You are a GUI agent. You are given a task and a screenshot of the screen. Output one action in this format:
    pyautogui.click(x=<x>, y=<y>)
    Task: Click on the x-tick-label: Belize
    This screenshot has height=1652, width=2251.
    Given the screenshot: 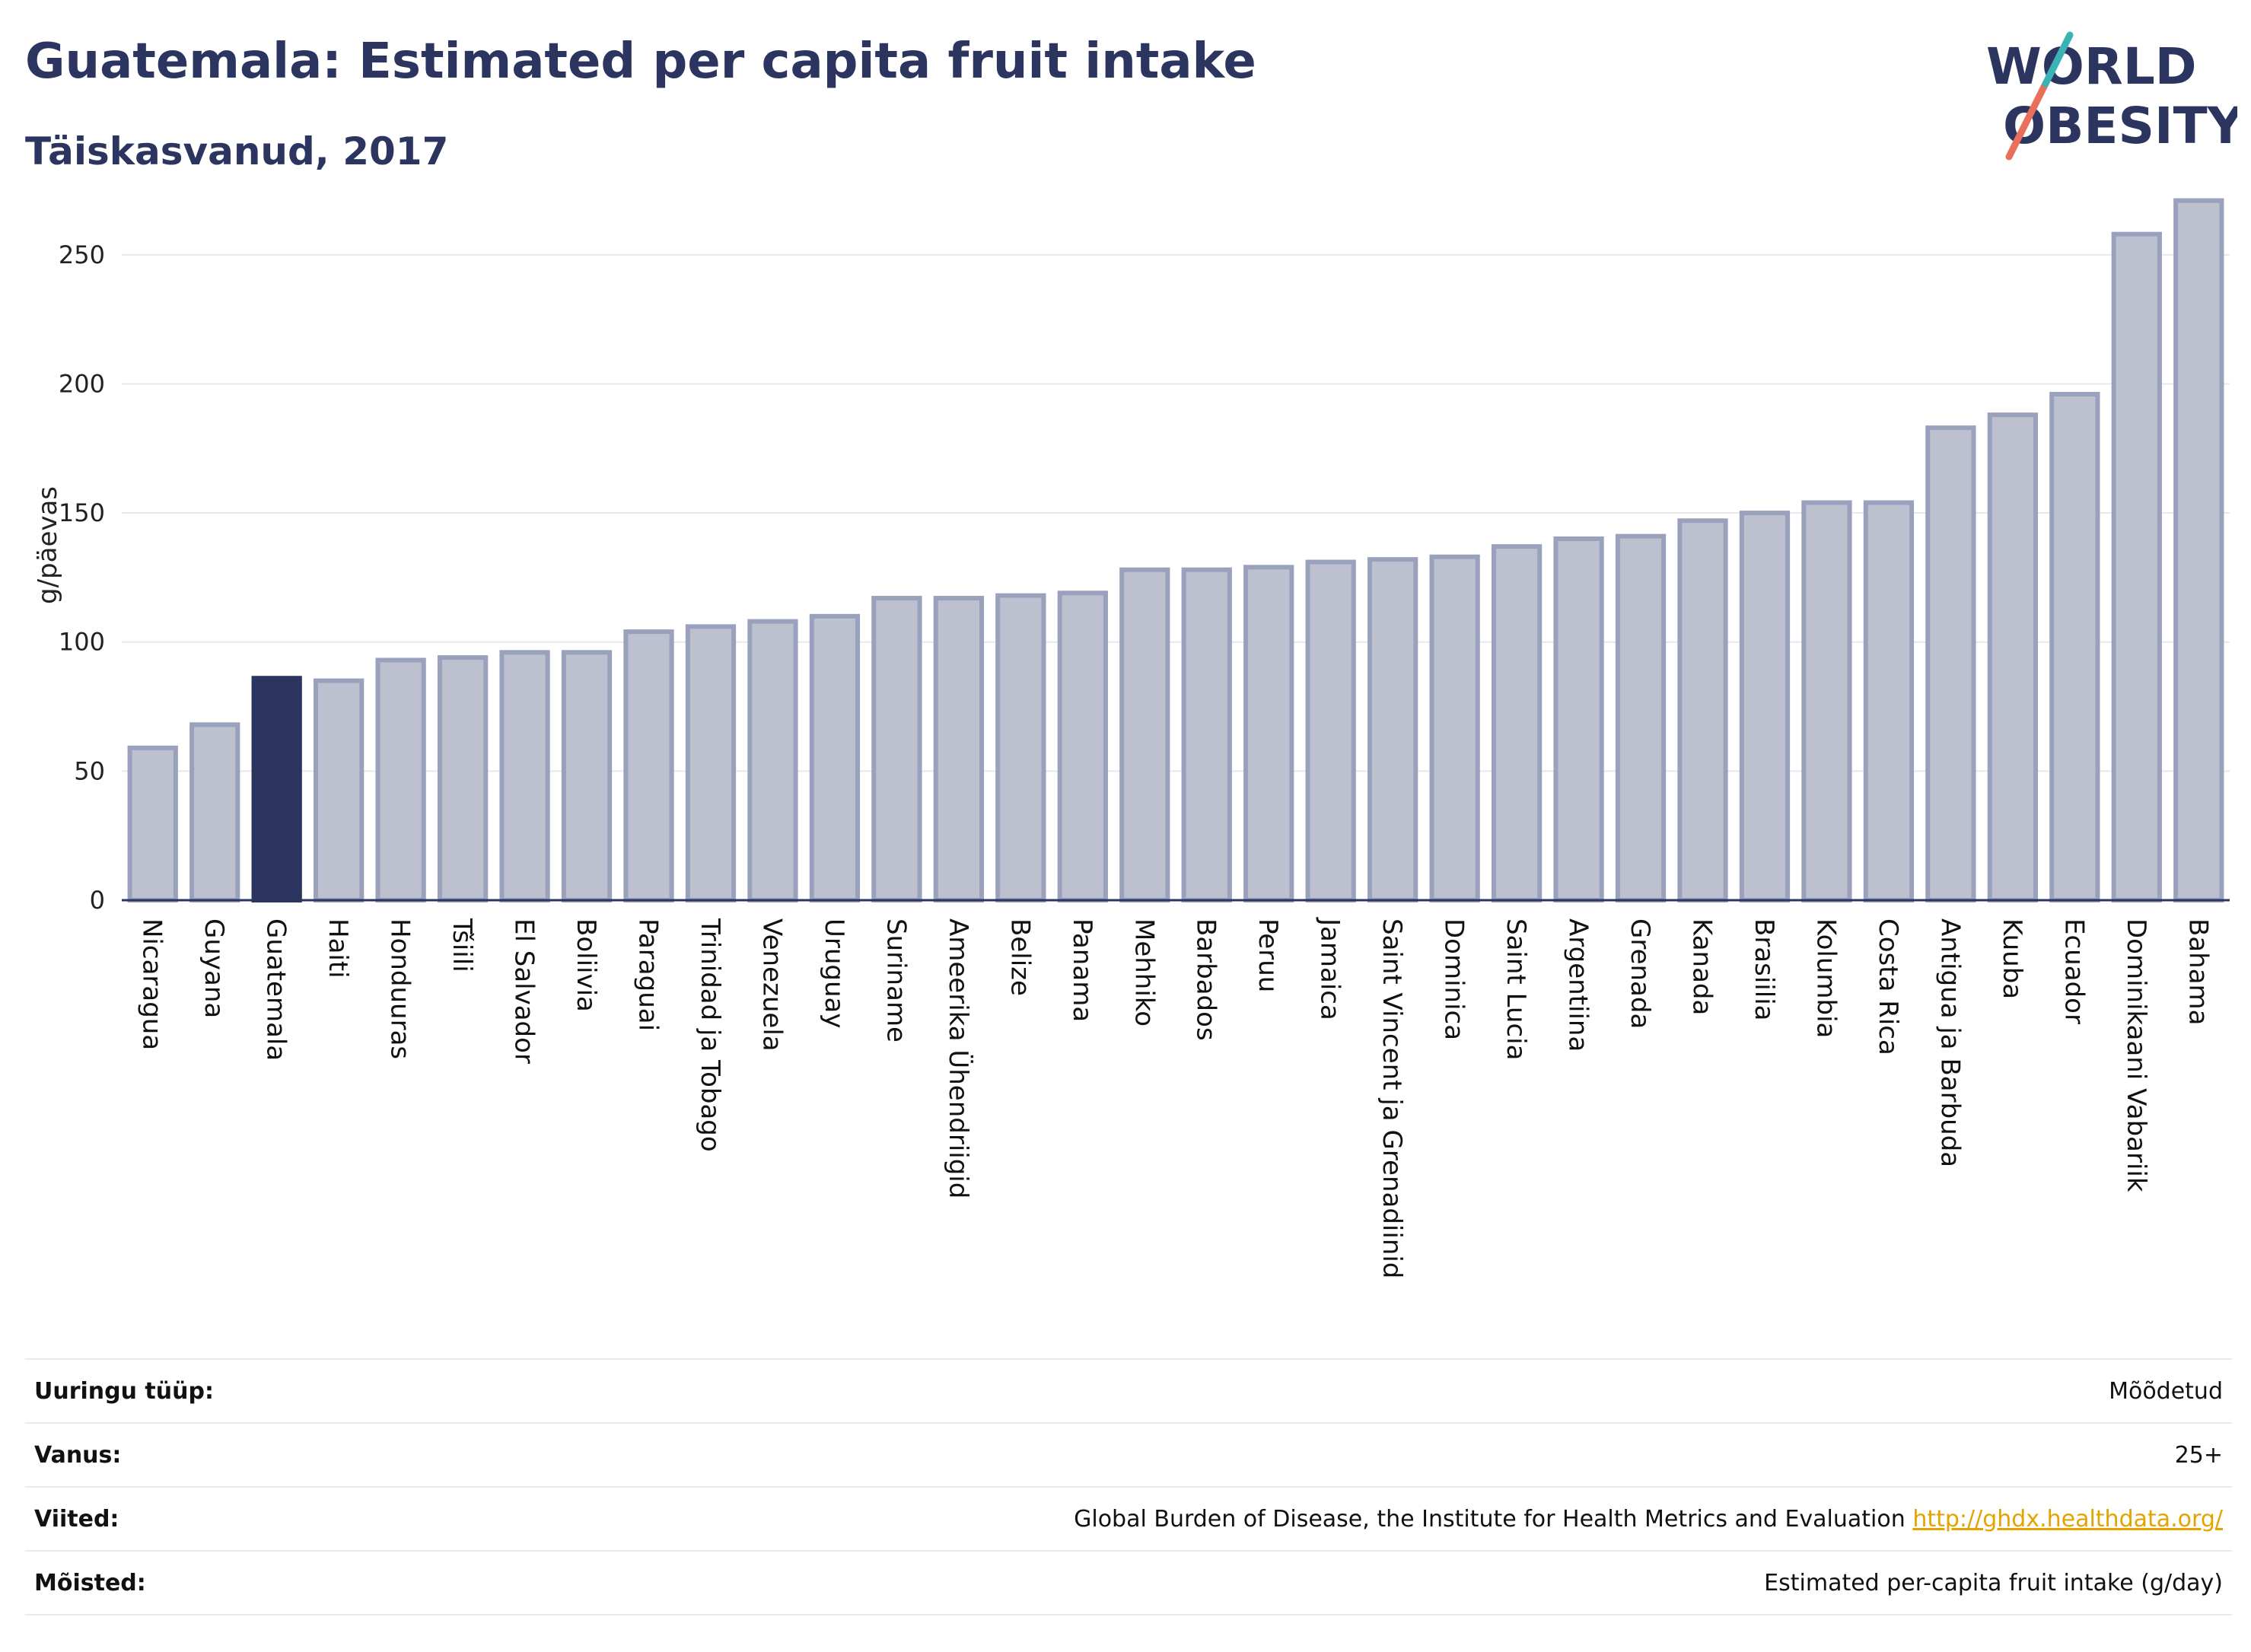 What is the action you would take?
    pyautogui.click(x=1020, y=957)
    